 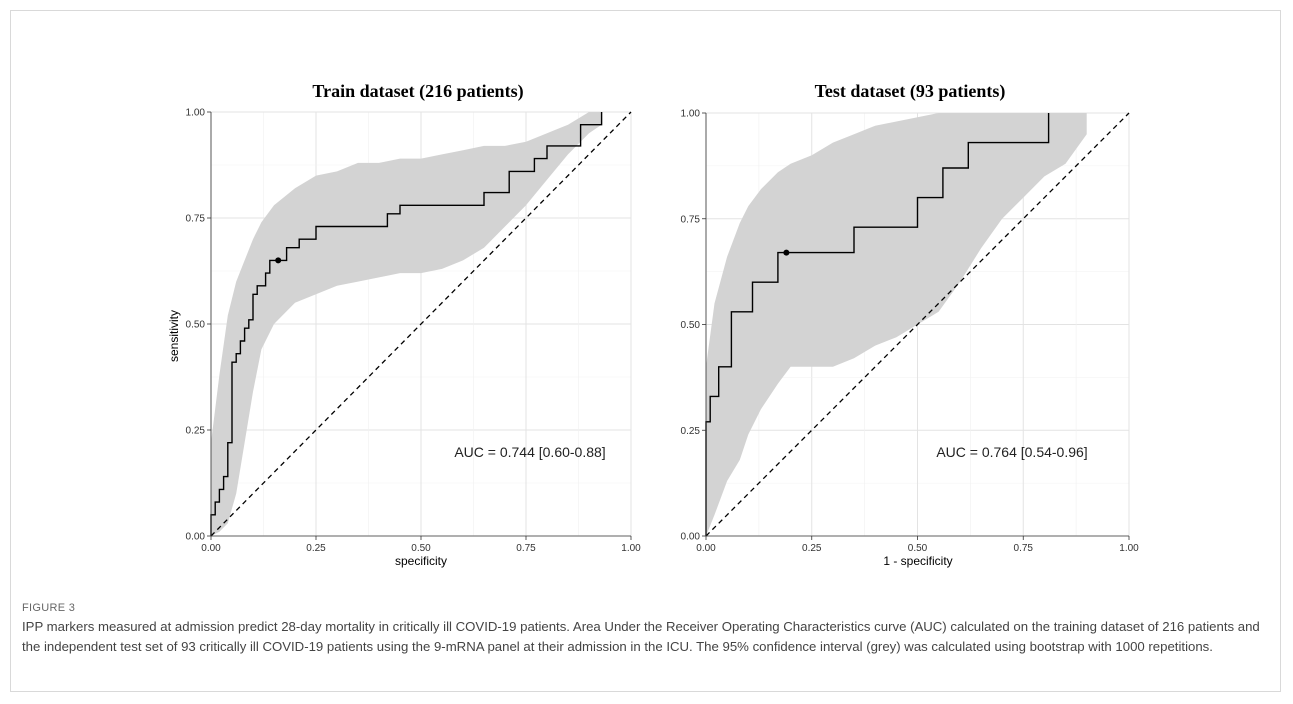 What do you see at coordinates (1011, 452) in the screenshot?
I see `test-auc-annotation: AUC = 0.764 [0.54-0.96]` at bounding box center [1011, 452].